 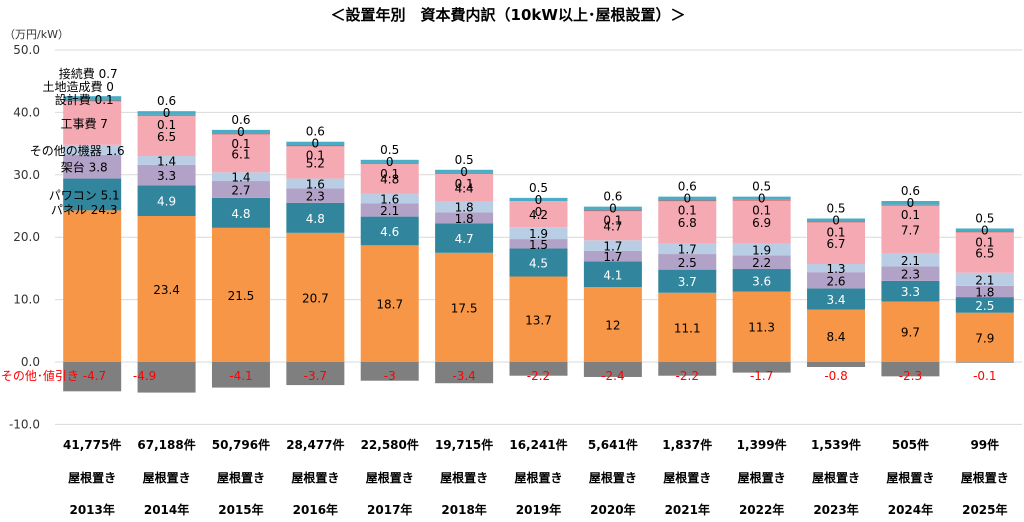 I want to click on data-label: -0.8, so click(x=835, y=376).